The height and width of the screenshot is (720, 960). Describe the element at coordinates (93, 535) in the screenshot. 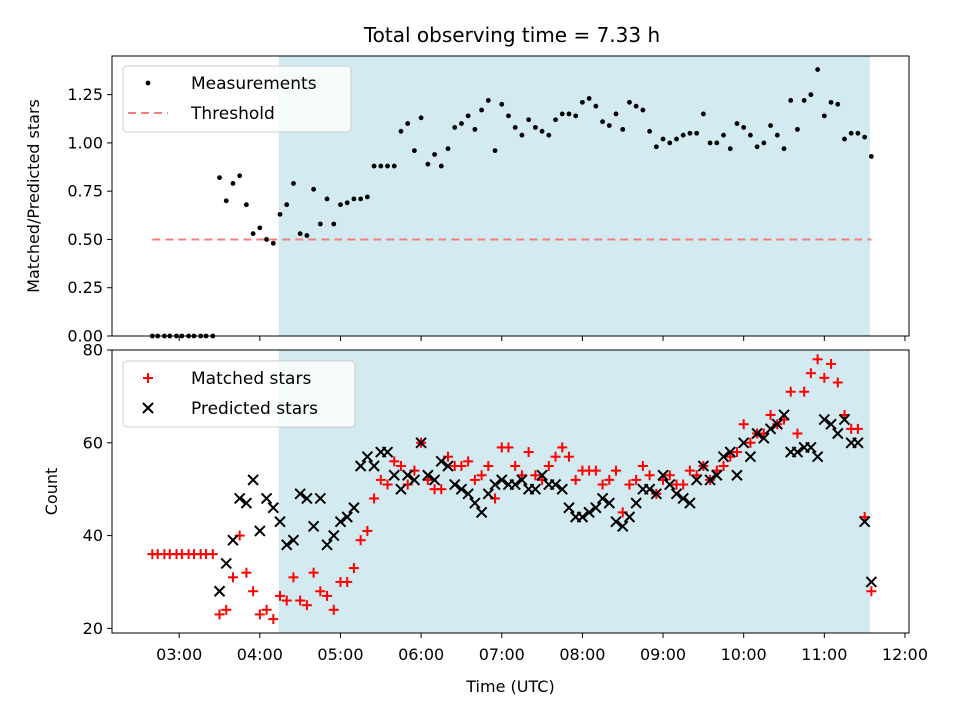

I see `bottom-y-tick-label: 40` at that location.